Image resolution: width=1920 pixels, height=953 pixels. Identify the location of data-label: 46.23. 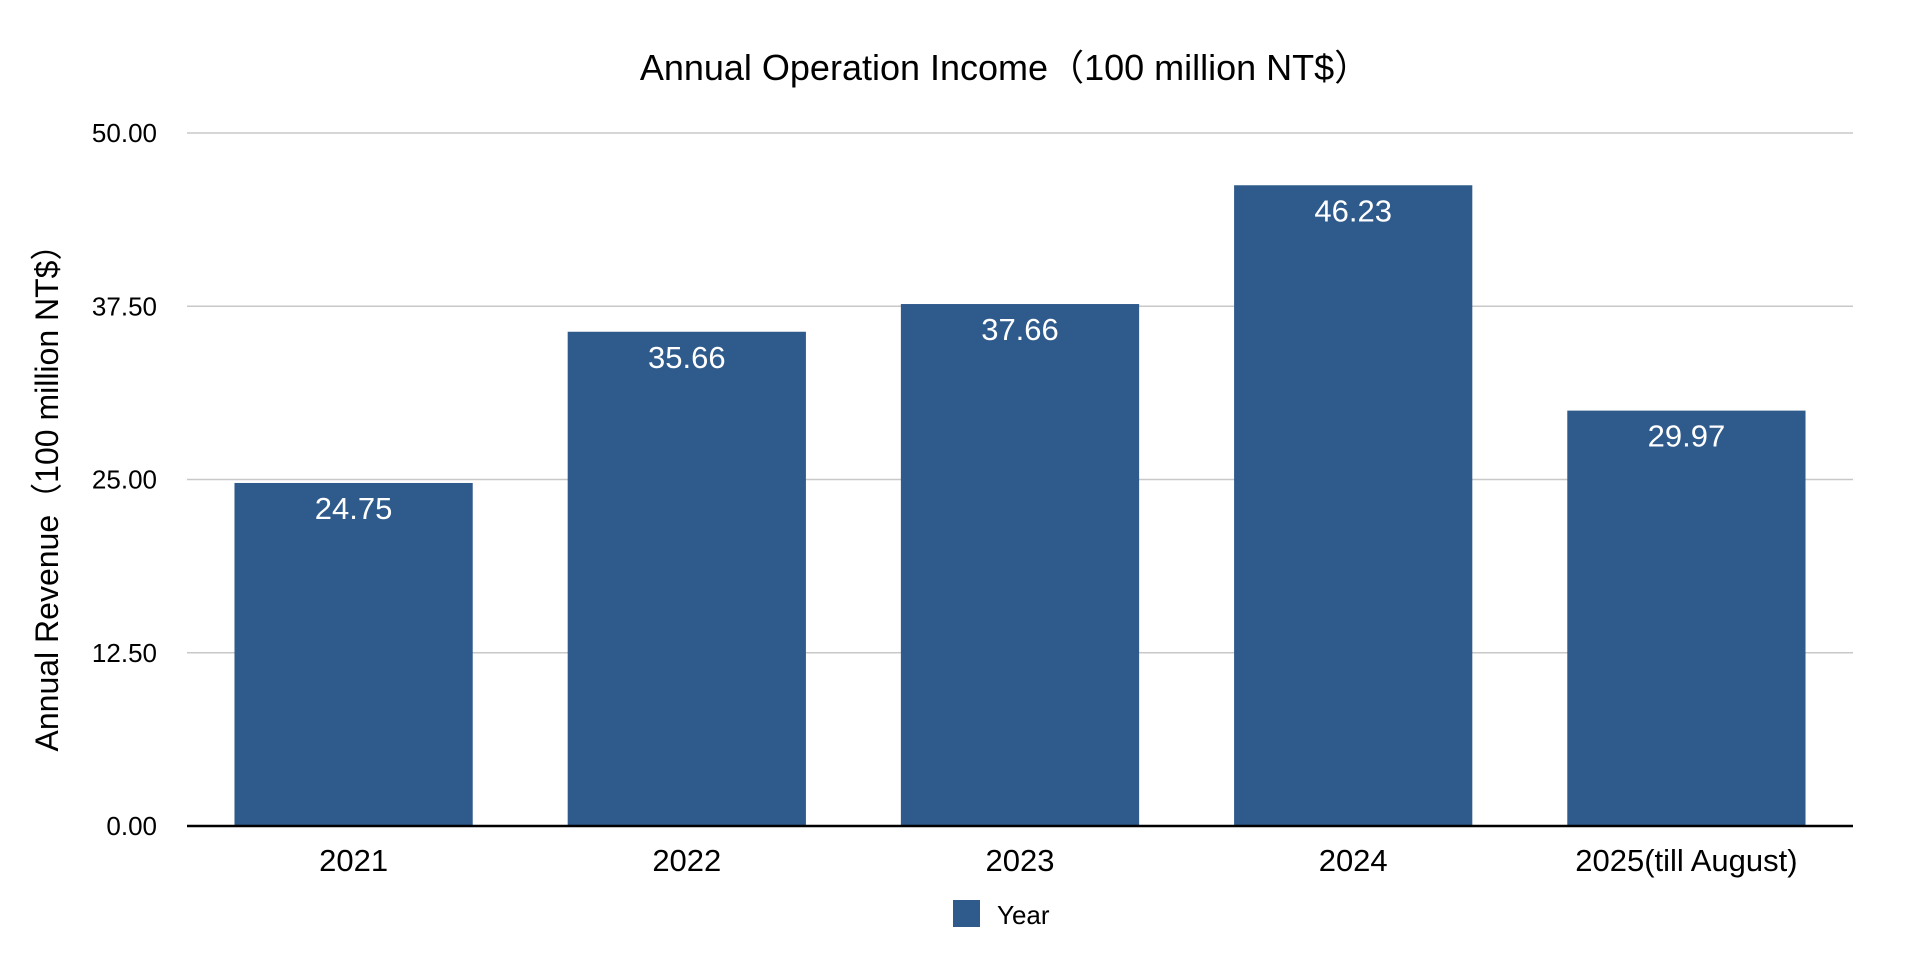
(1353, 210).